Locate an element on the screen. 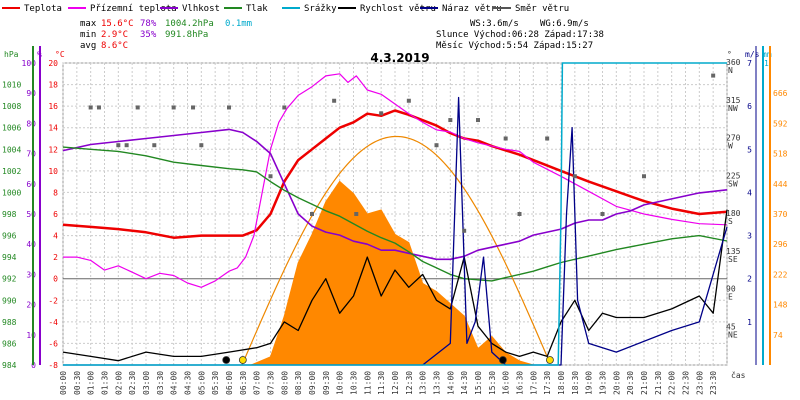  hpa-tick-label: 1010 is located at coordinates (11, 85).